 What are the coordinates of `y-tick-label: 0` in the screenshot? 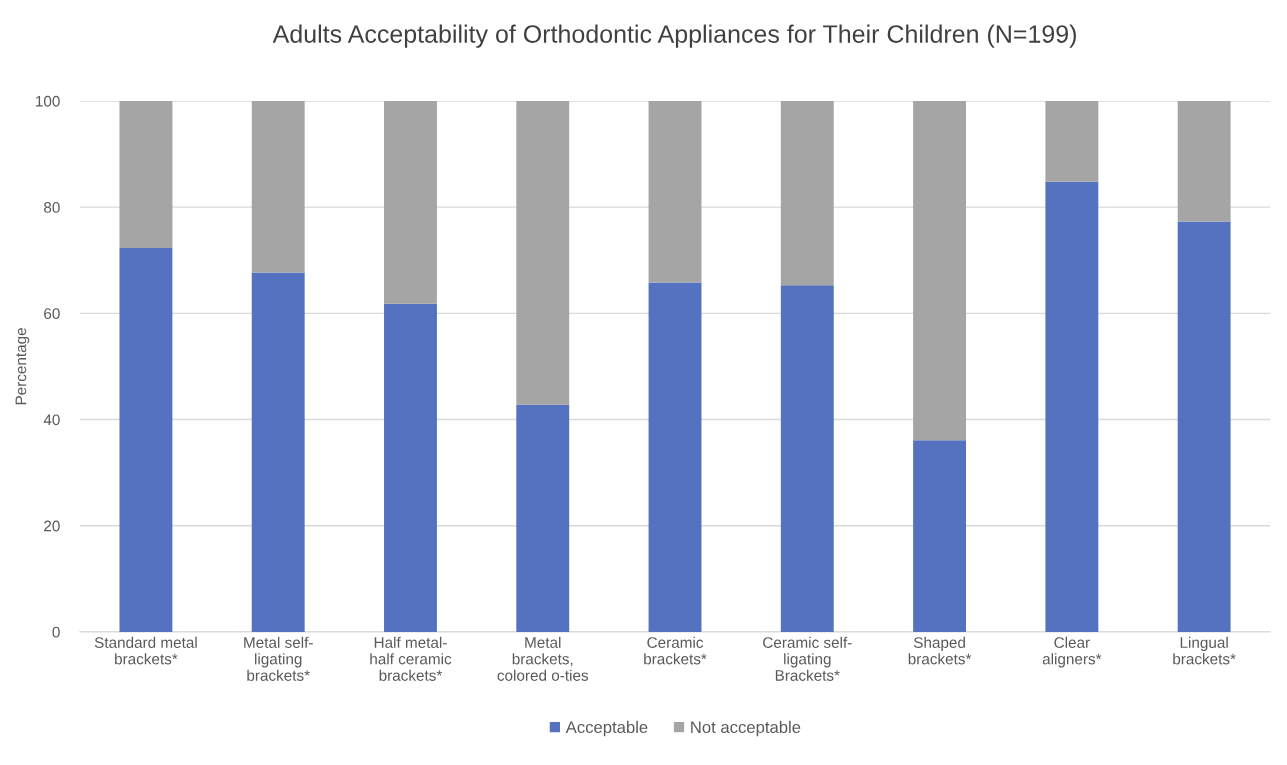 It's located at (56, 632).